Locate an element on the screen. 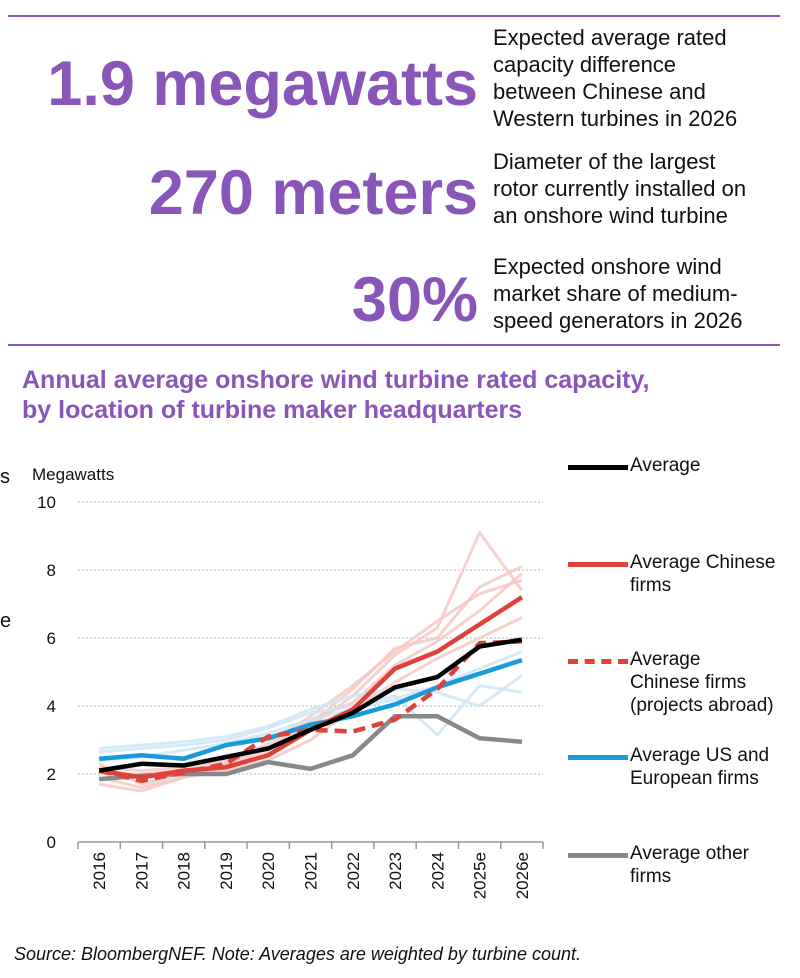 The width and height of the screenshot is (800, 978). middle-divider is located at coordinates (394, 345).